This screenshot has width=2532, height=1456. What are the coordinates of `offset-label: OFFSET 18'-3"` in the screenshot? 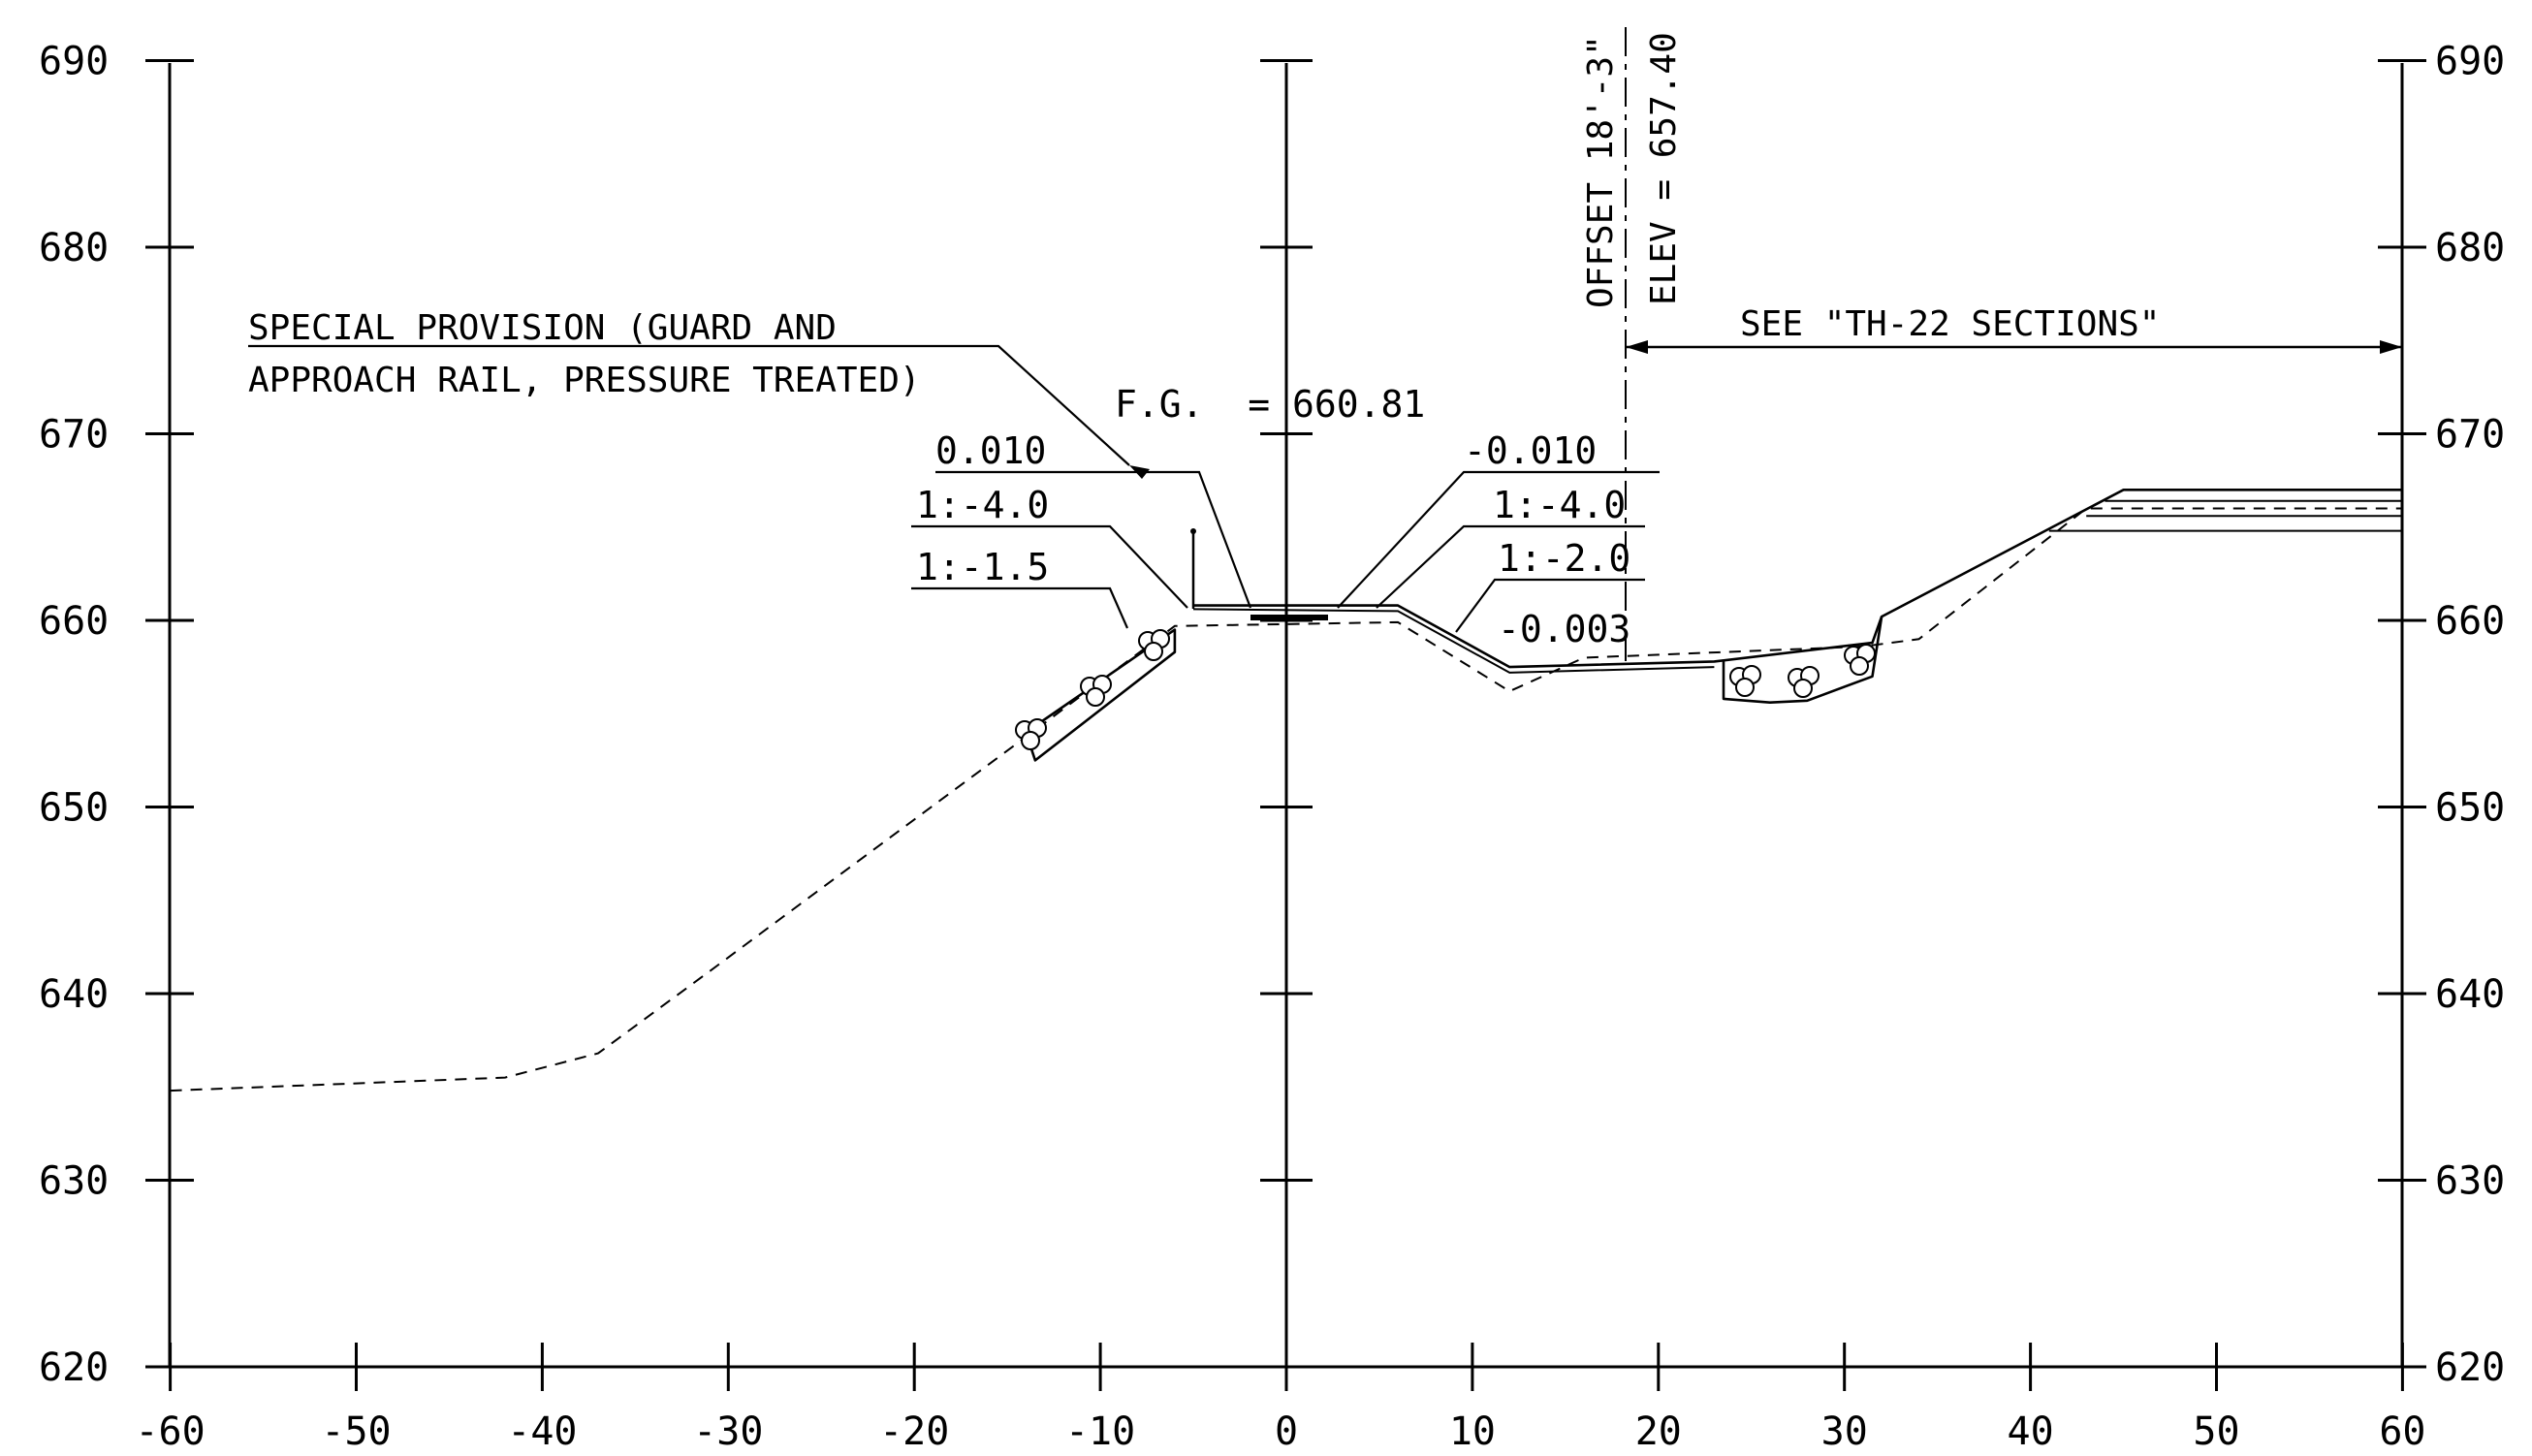 It's located at (1601, 172).